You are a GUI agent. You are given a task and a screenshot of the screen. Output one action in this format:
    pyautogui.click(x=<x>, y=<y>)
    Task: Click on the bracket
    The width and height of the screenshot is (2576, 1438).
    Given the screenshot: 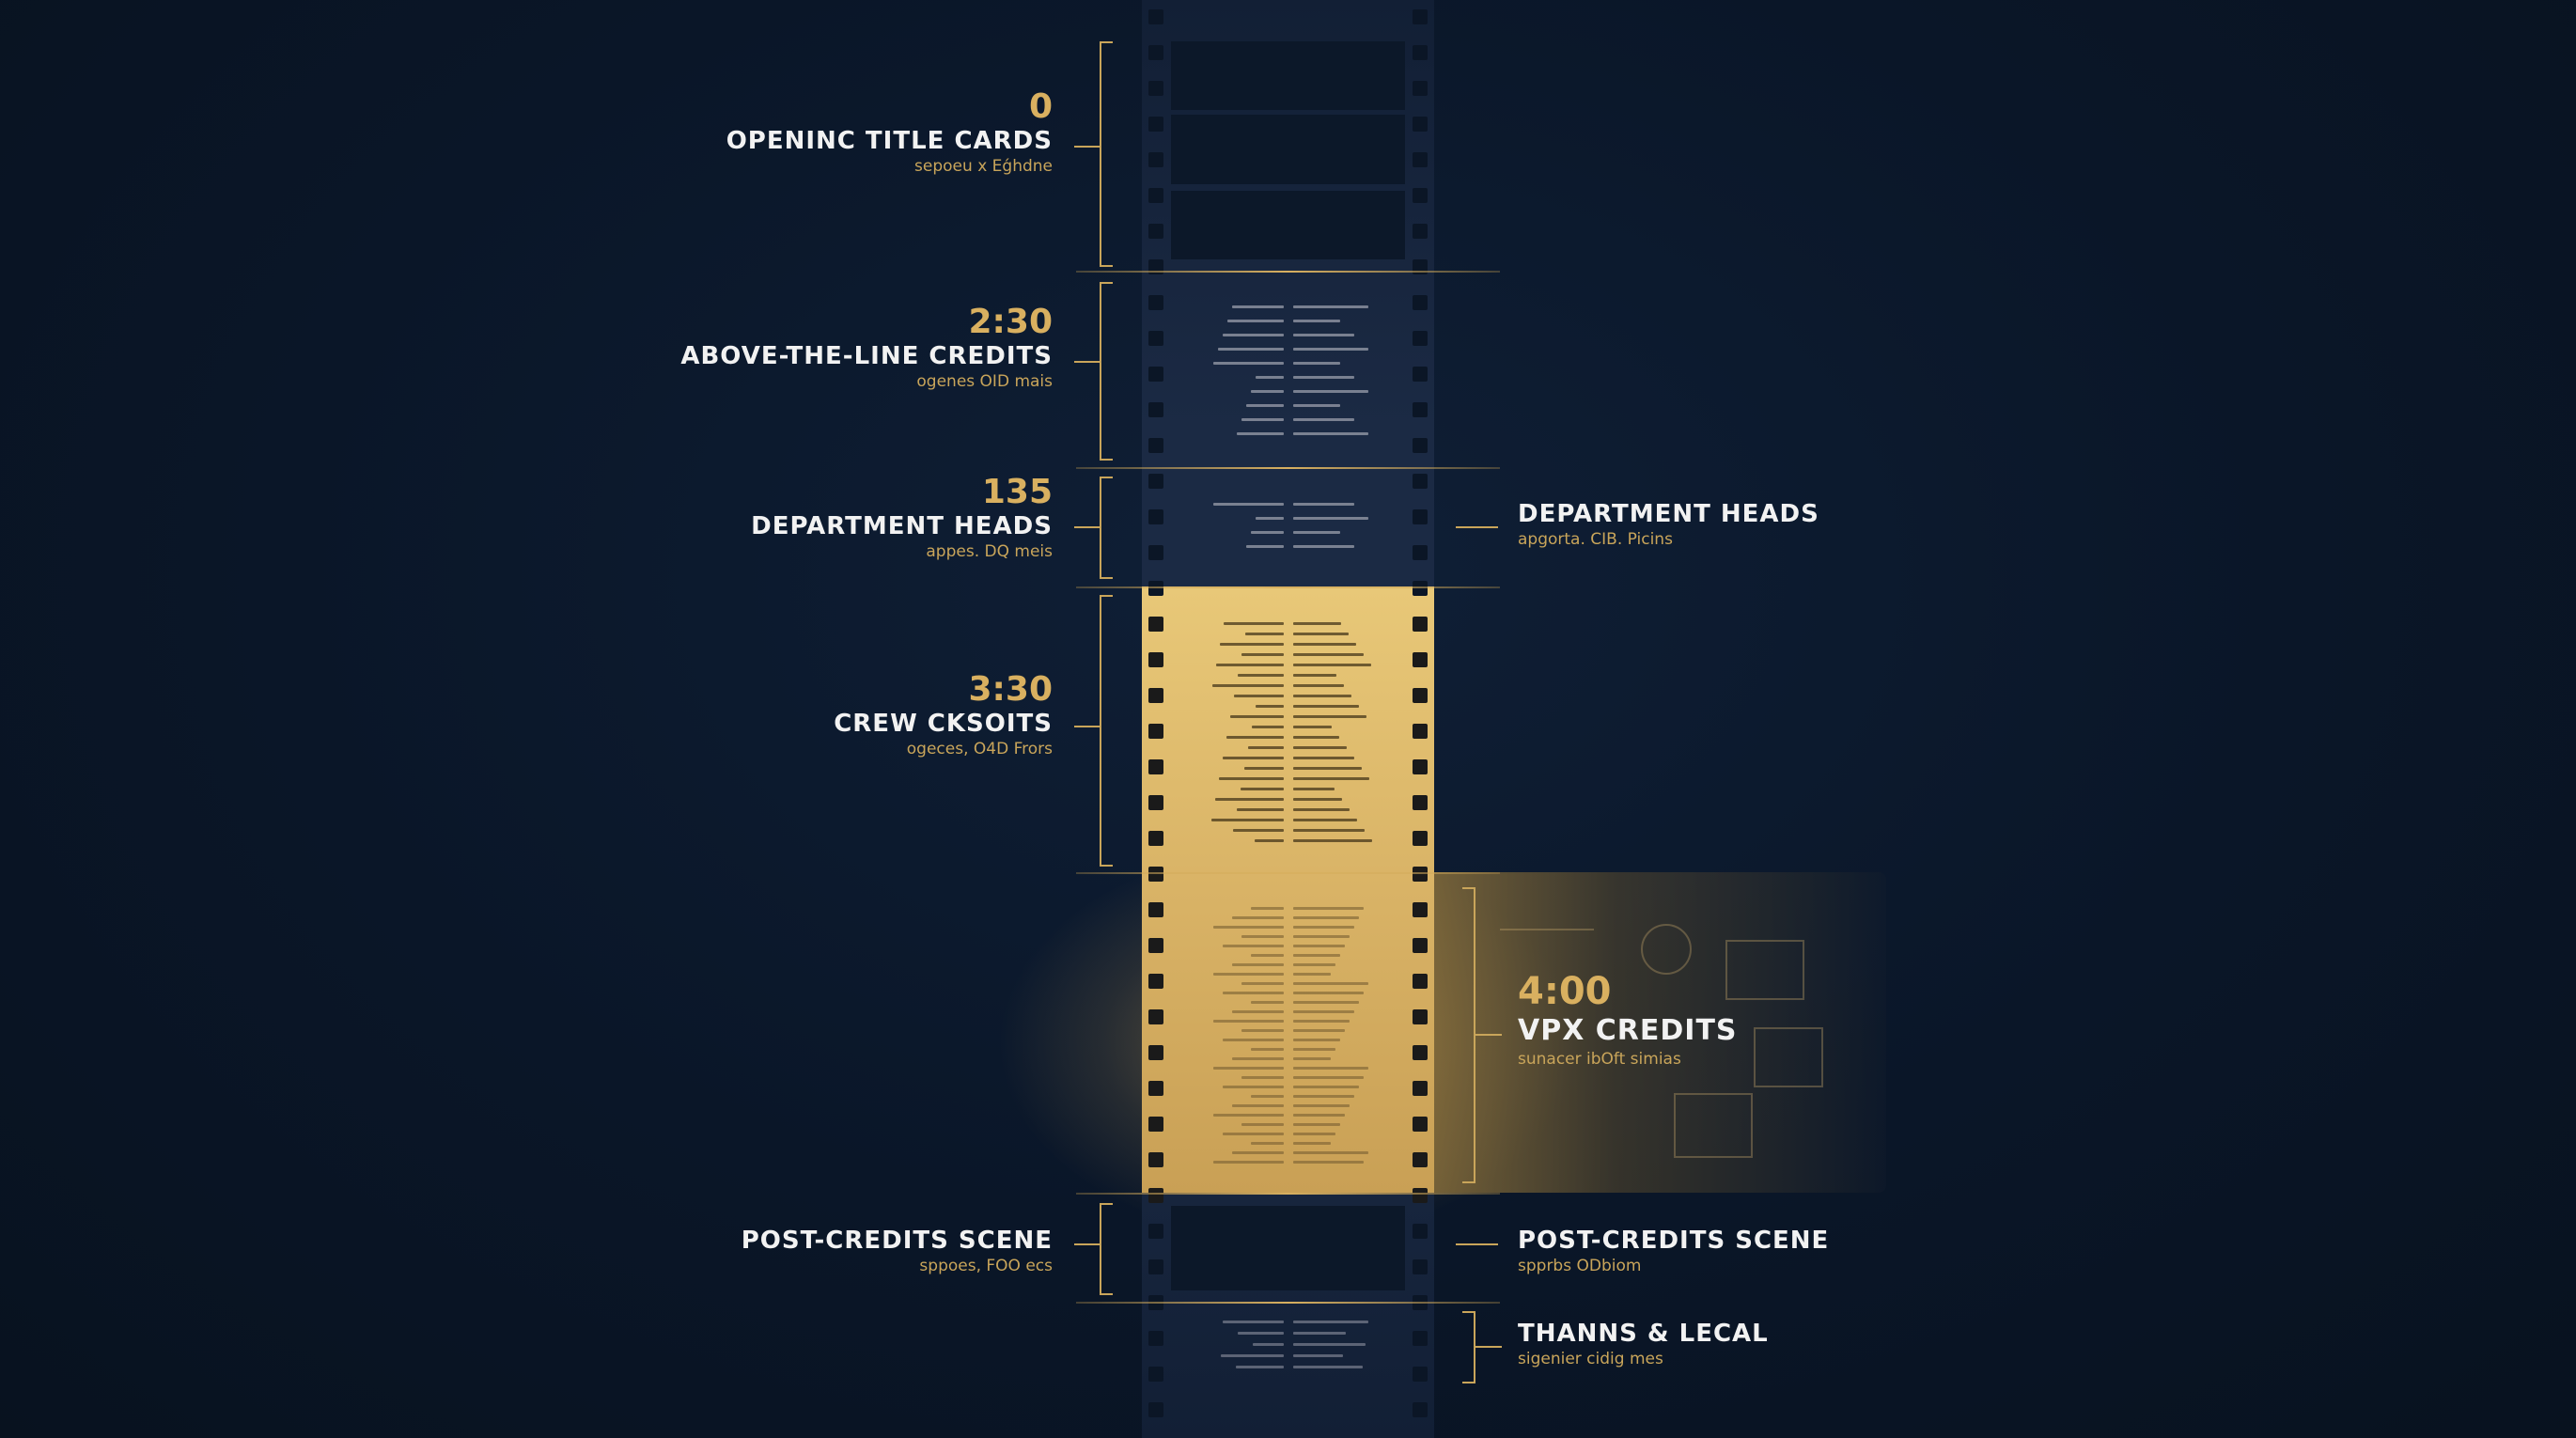 What is the action you would take?
    pyautogui.click(x=1107, y=154)
    